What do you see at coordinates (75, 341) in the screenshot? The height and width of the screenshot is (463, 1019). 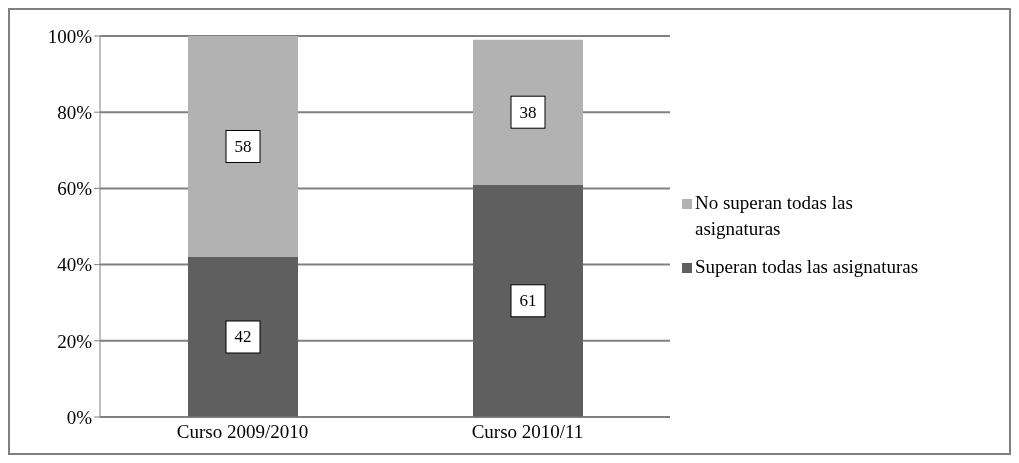 I see `y-tick-label: 20%` at bounding box center [75, 341].